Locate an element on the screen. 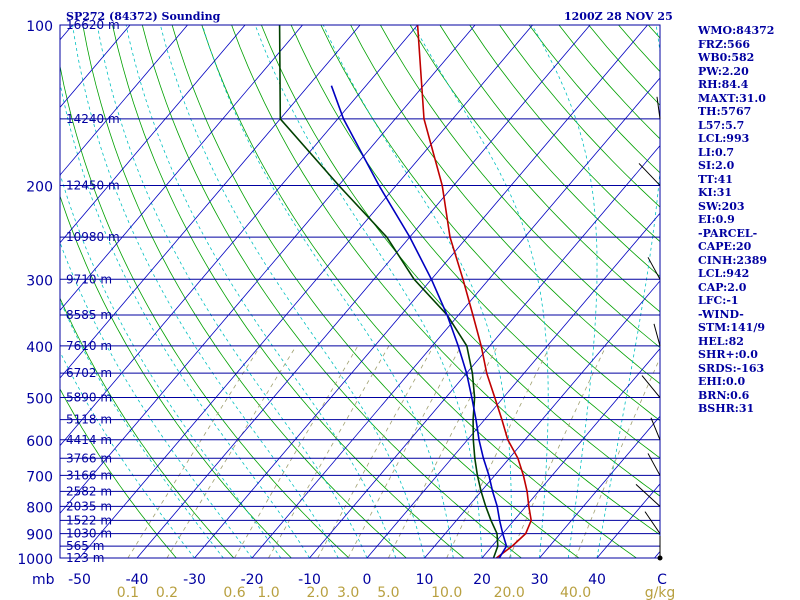 Image resolution: width=800 pixels, height=600 pixels. pressure-label: 200 is located at coordinates (39, 187).